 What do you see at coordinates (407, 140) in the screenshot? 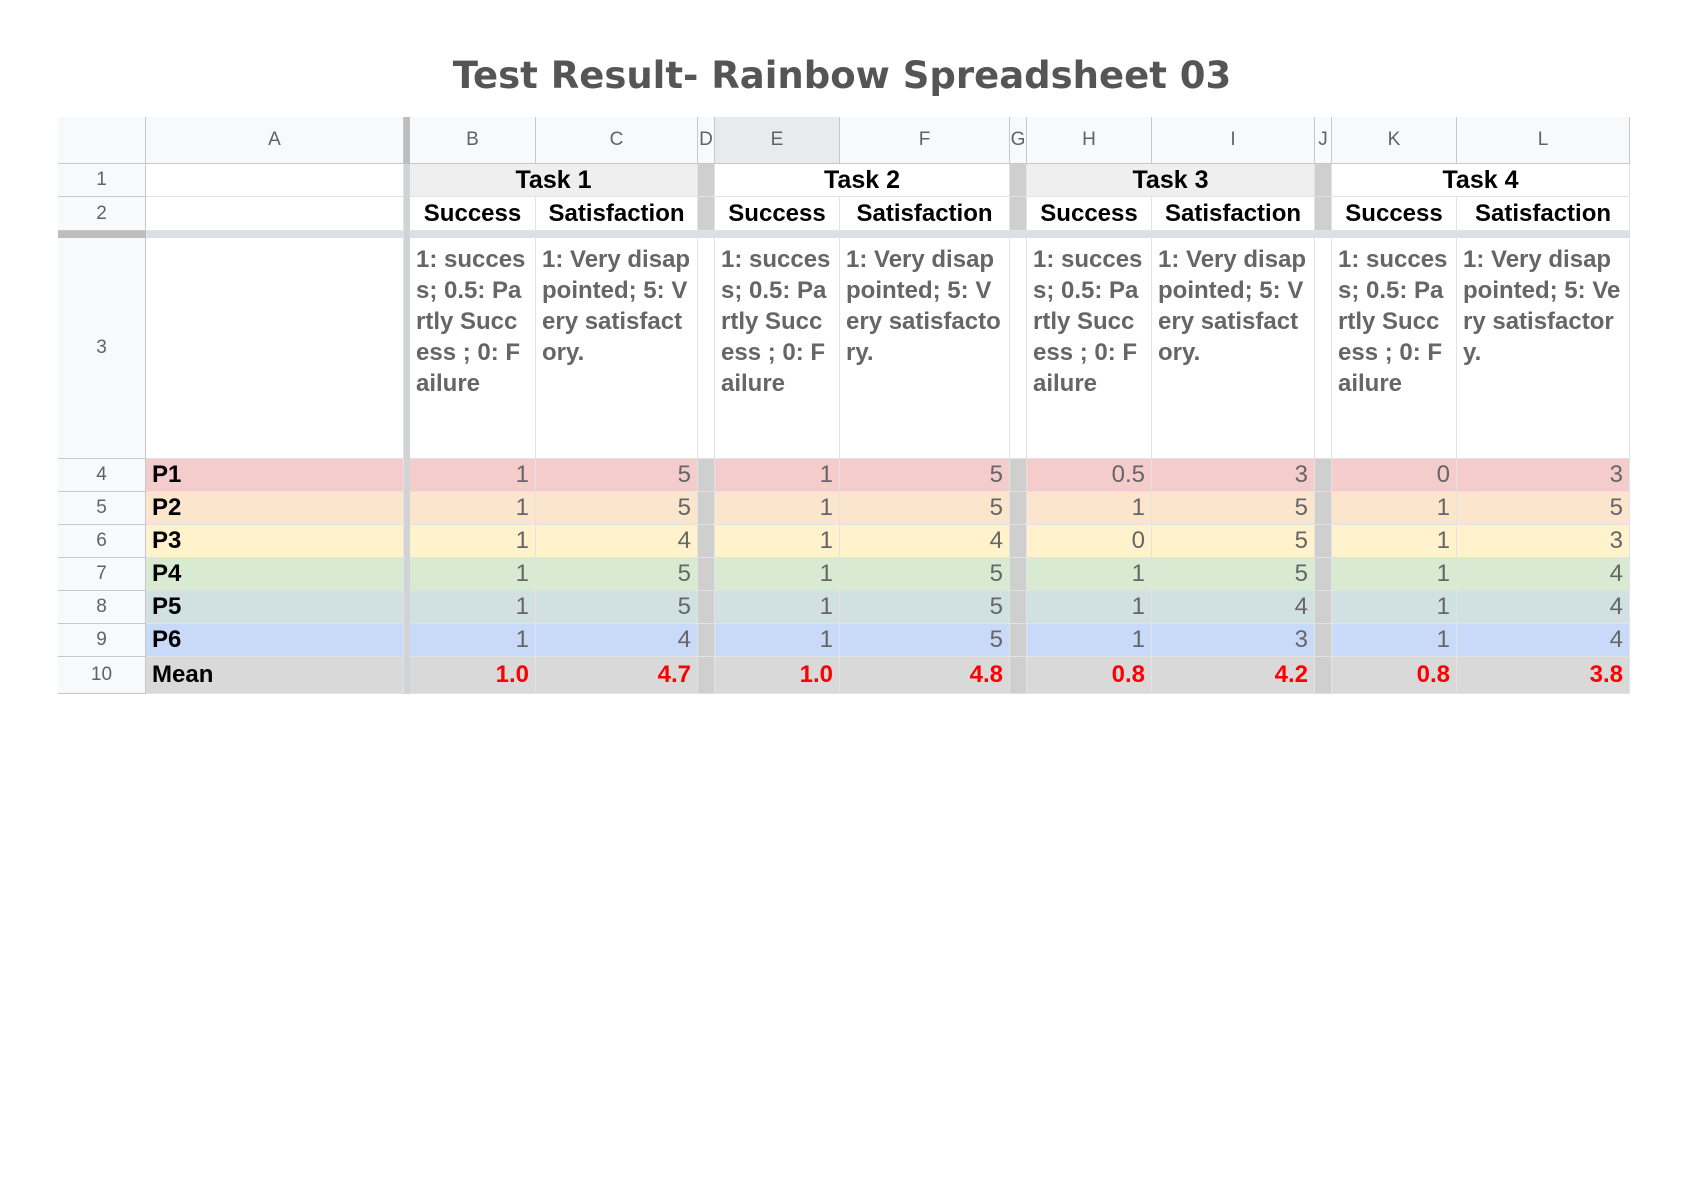
I see `freeze-column-handle` at bounding box center [407, 140].